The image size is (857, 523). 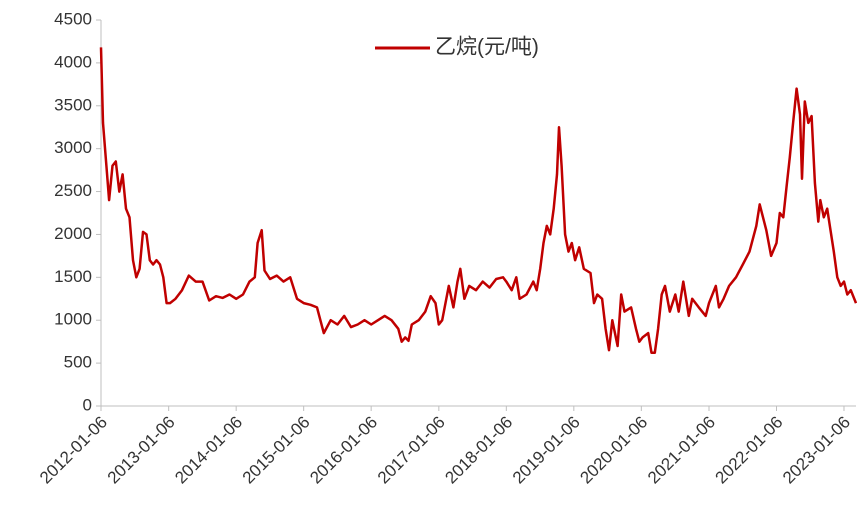 What do you see at coordinates (487, 47) in the screenshot?
I see `legend-label: 乙烷(元/吨)` at bounding box center [487, 47].